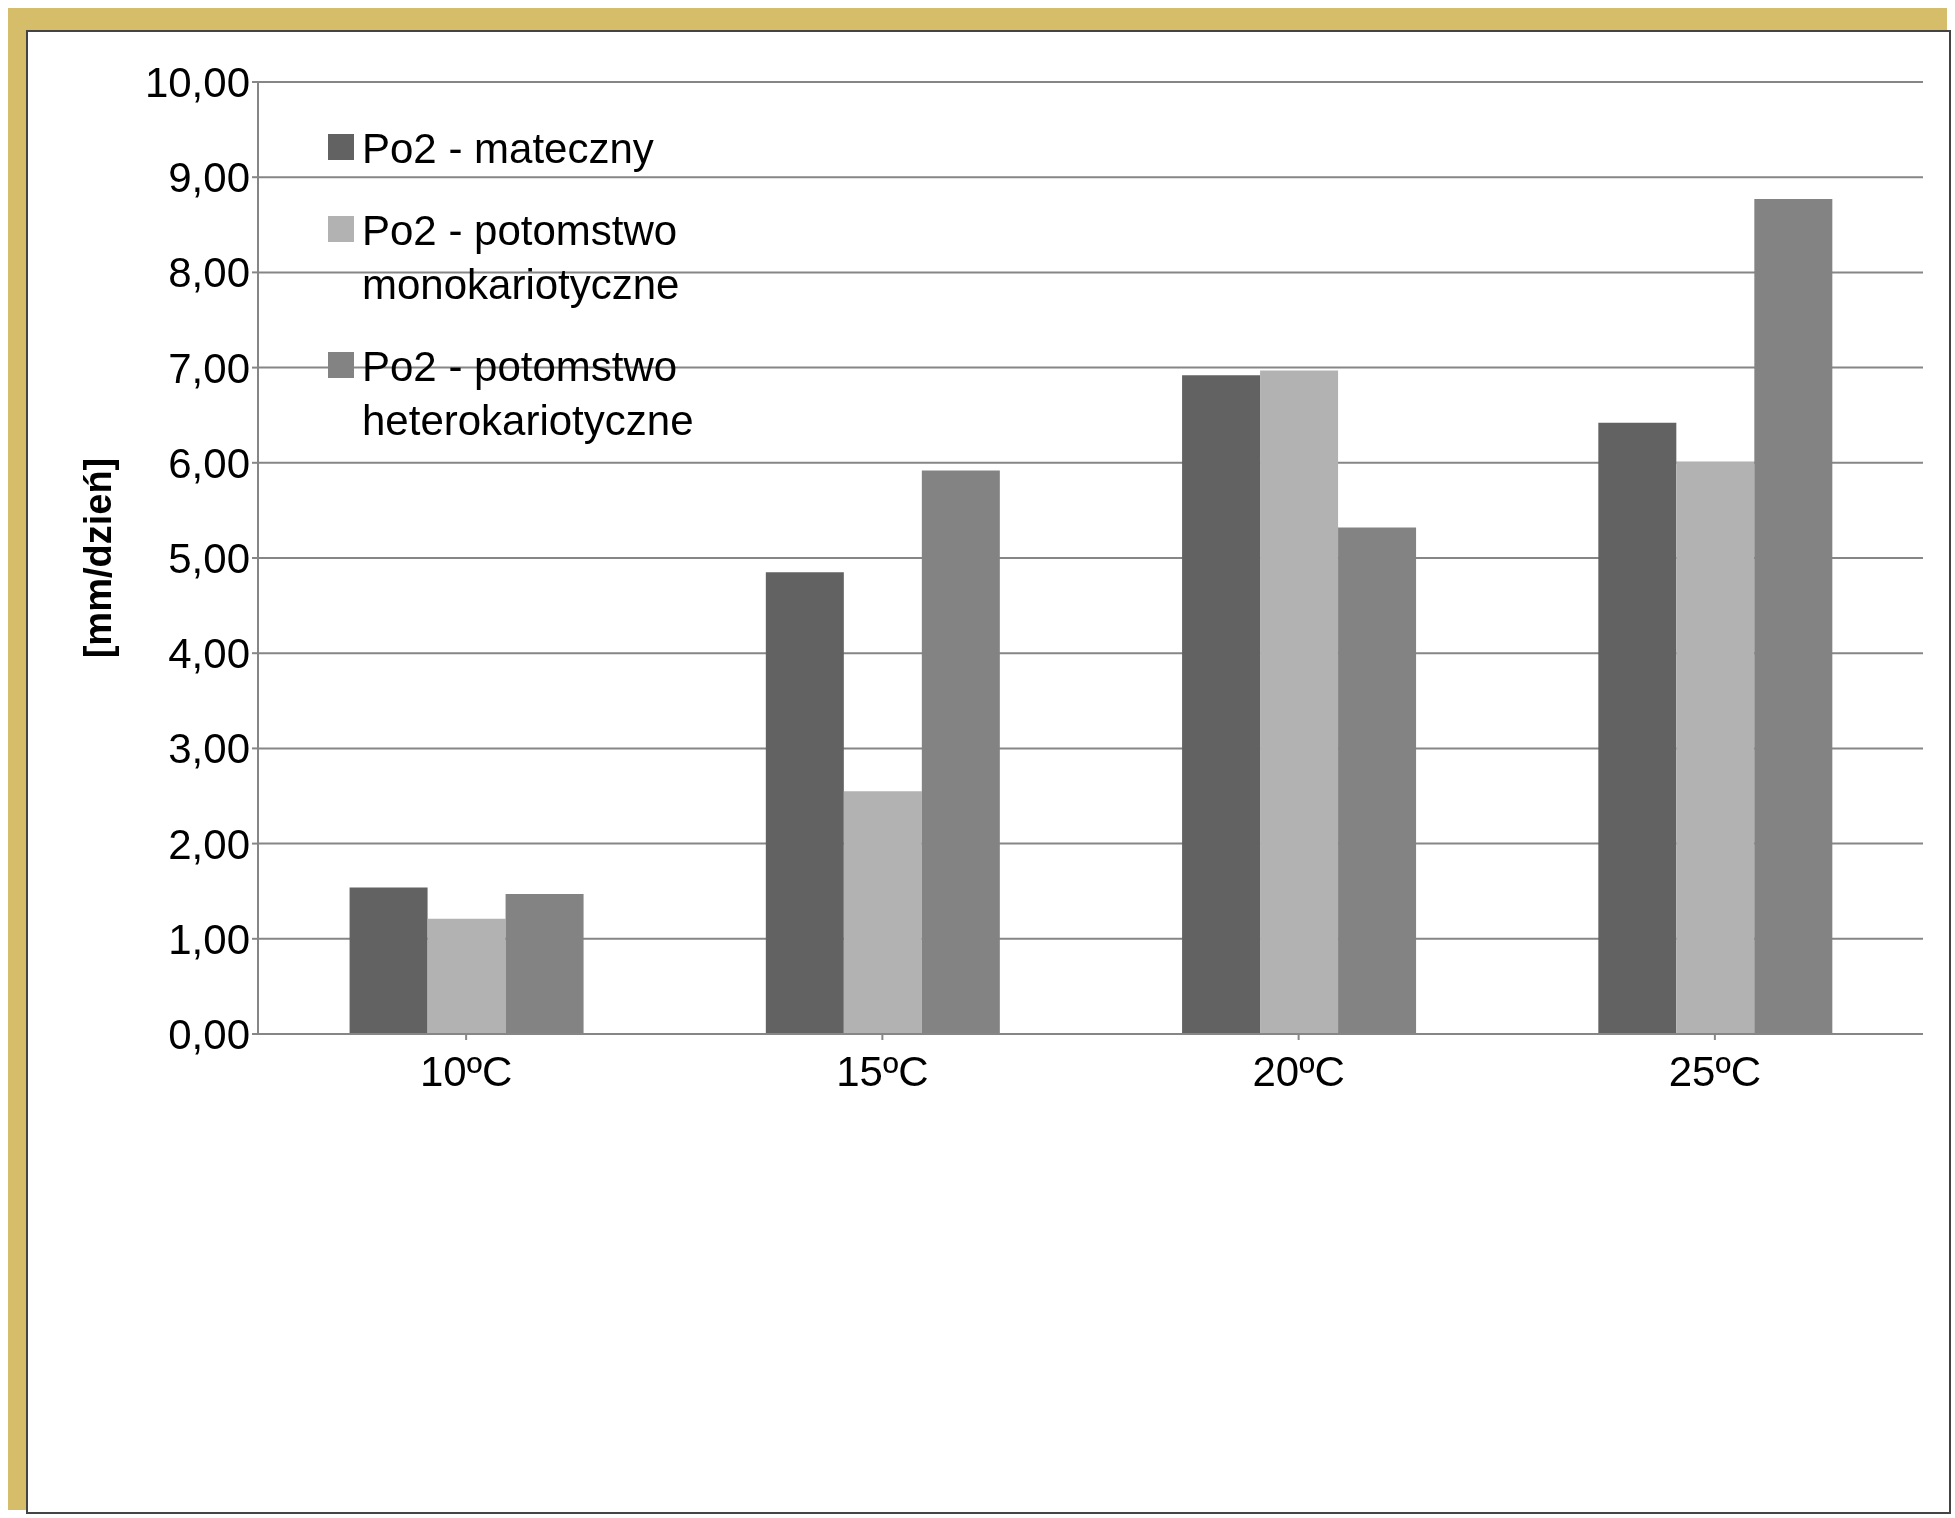 The width and height of the screenshot is (1955, 1518). What do you see at coordinates (98, 558) in the screenshot?
I see `y-axis-title: [mm/dzień]` at bounding box center [98, 558].